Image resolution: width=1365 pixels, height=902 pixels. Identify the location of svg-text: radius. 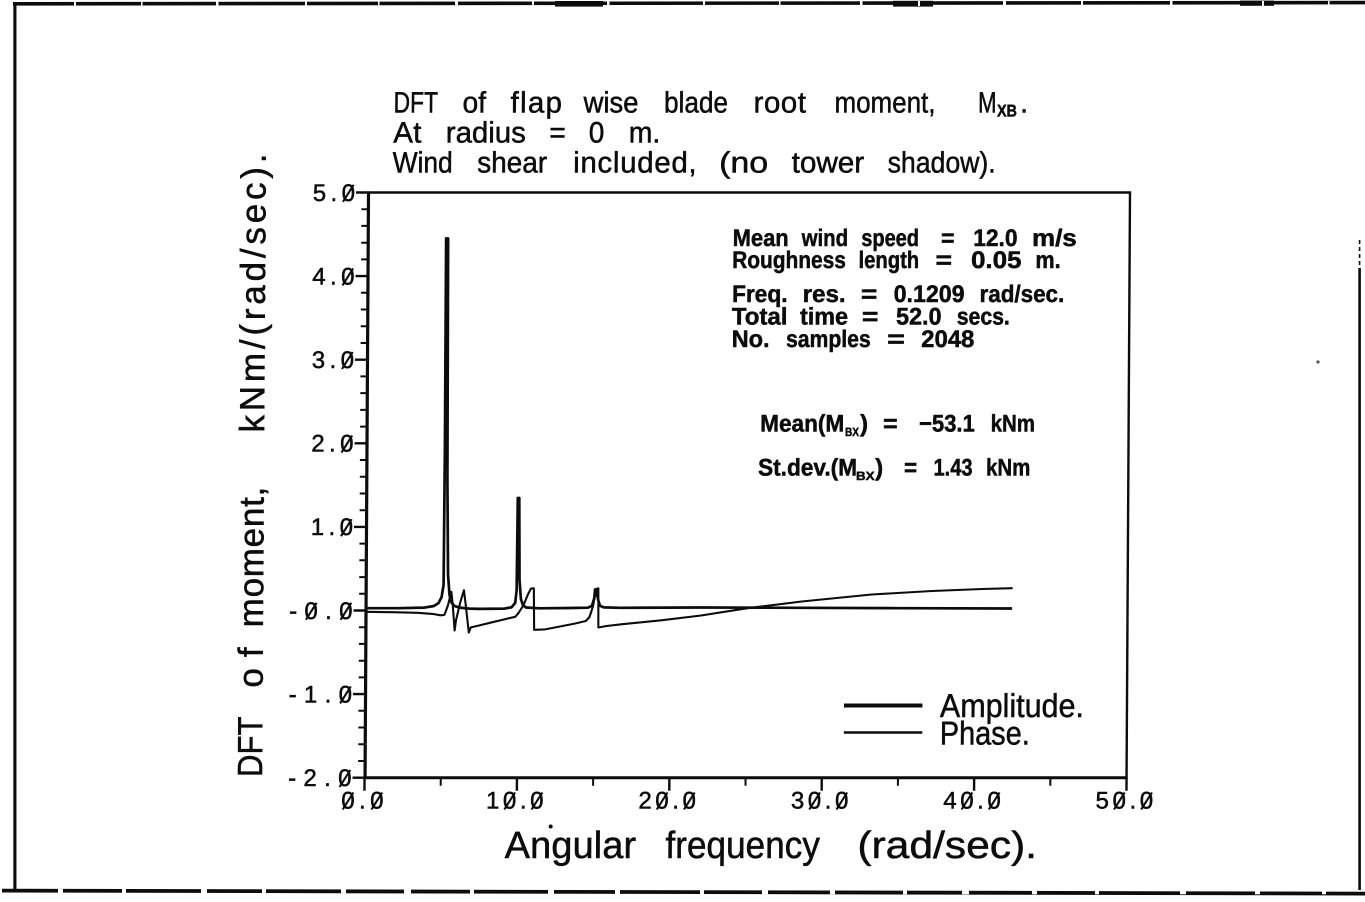
(486, 133).